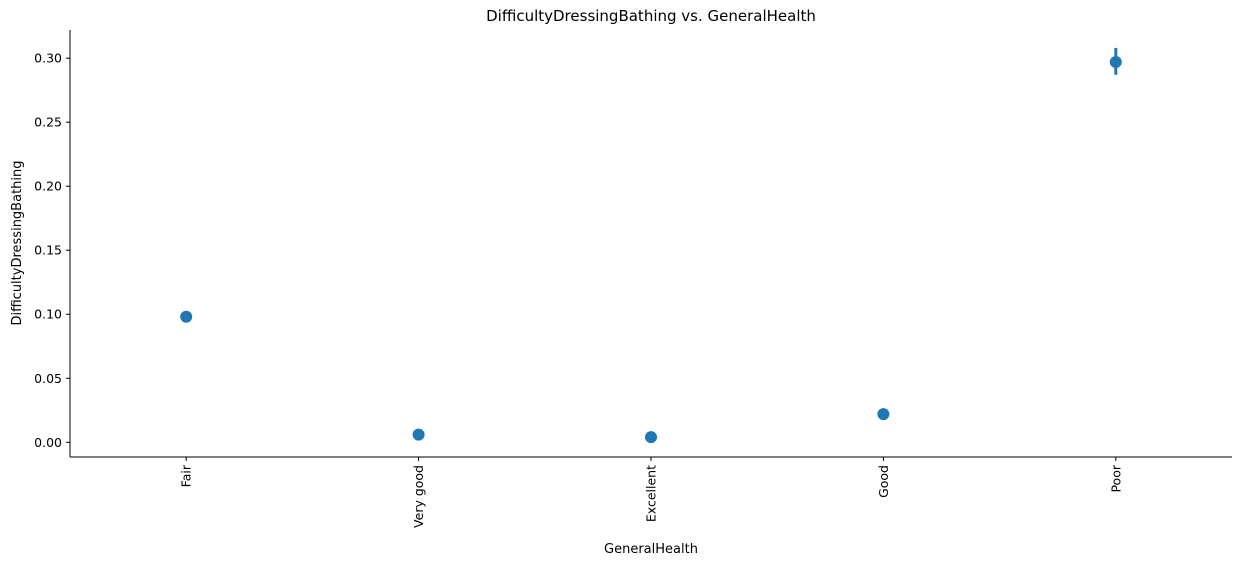  I want to click on y-axis: 0.00 0.05 0.10 0.15 0.20 0.25 0.30, so click(52, 250).